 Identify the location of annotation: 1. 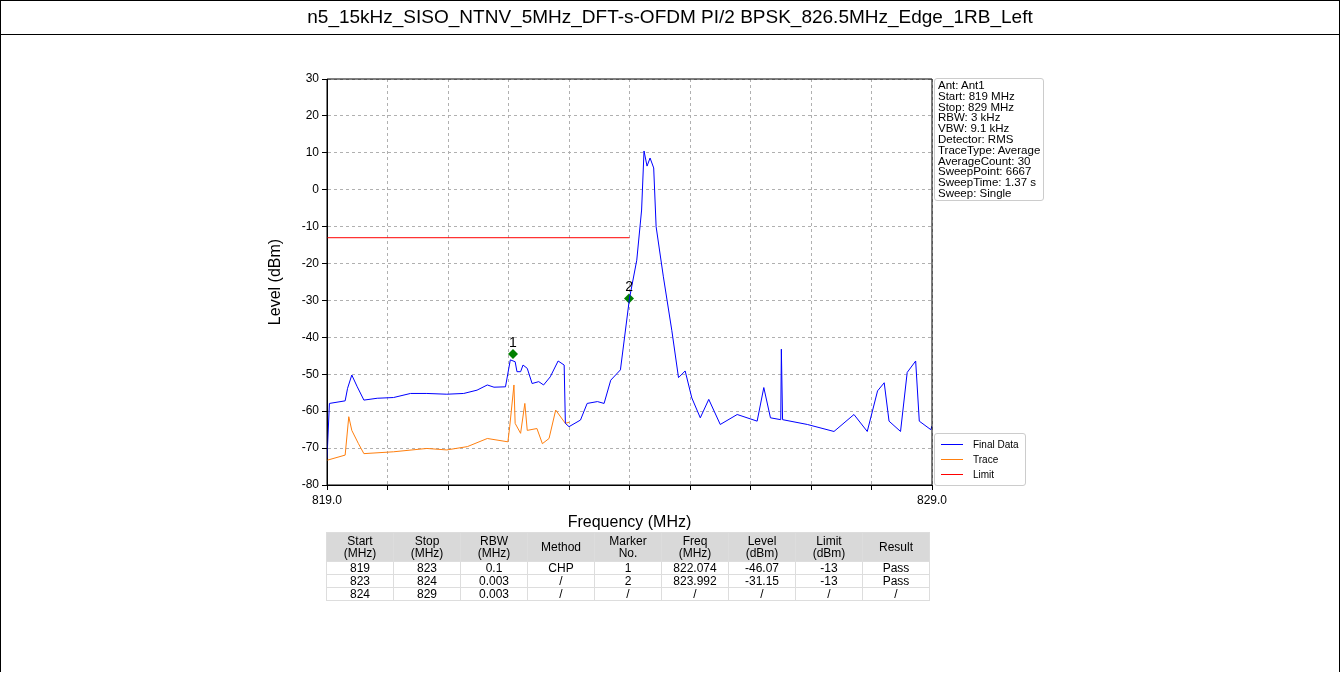
(513, 341).